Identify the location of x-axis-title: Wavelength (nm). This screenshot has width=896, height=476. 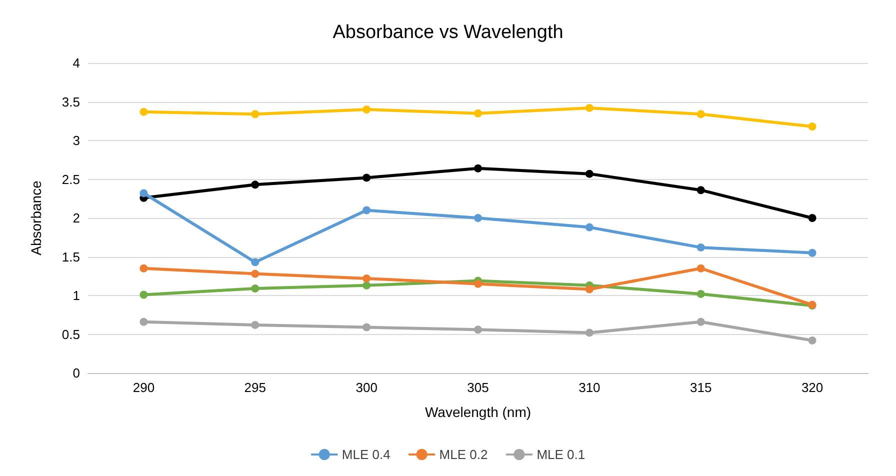
(478, 412).